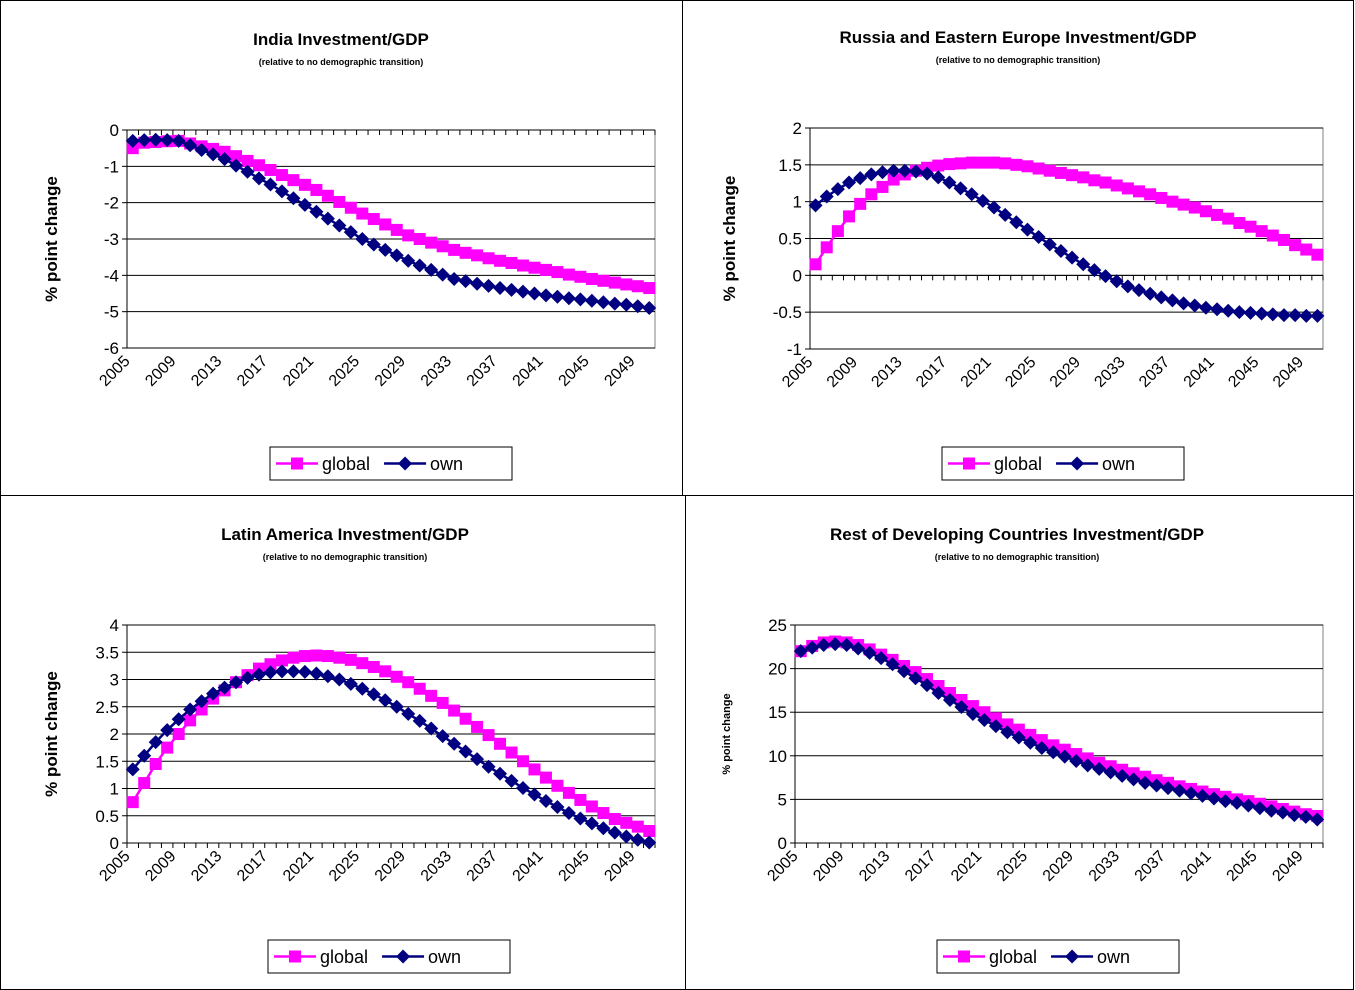  What do you see at coordinates (777, 625) in the screenshot?
I see `y-tick-label: 25` at bounding box center [777, 625].